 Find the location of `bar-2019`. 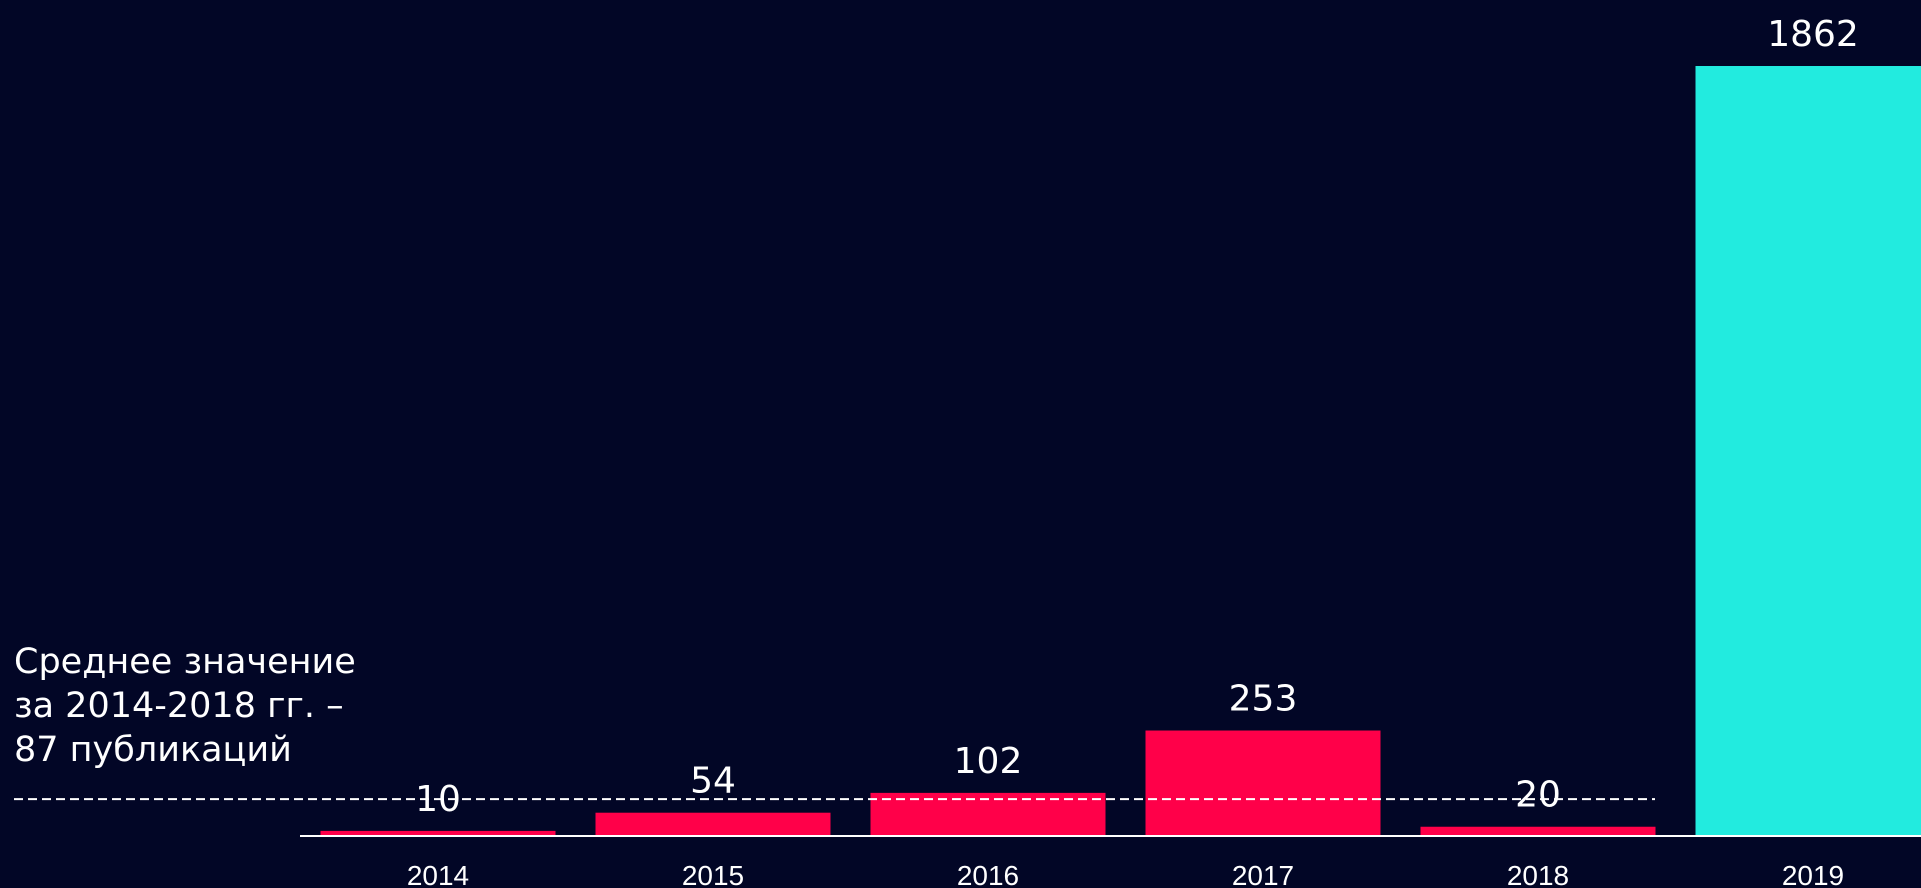

bar-2019 is located at coordinates (1808, 450).